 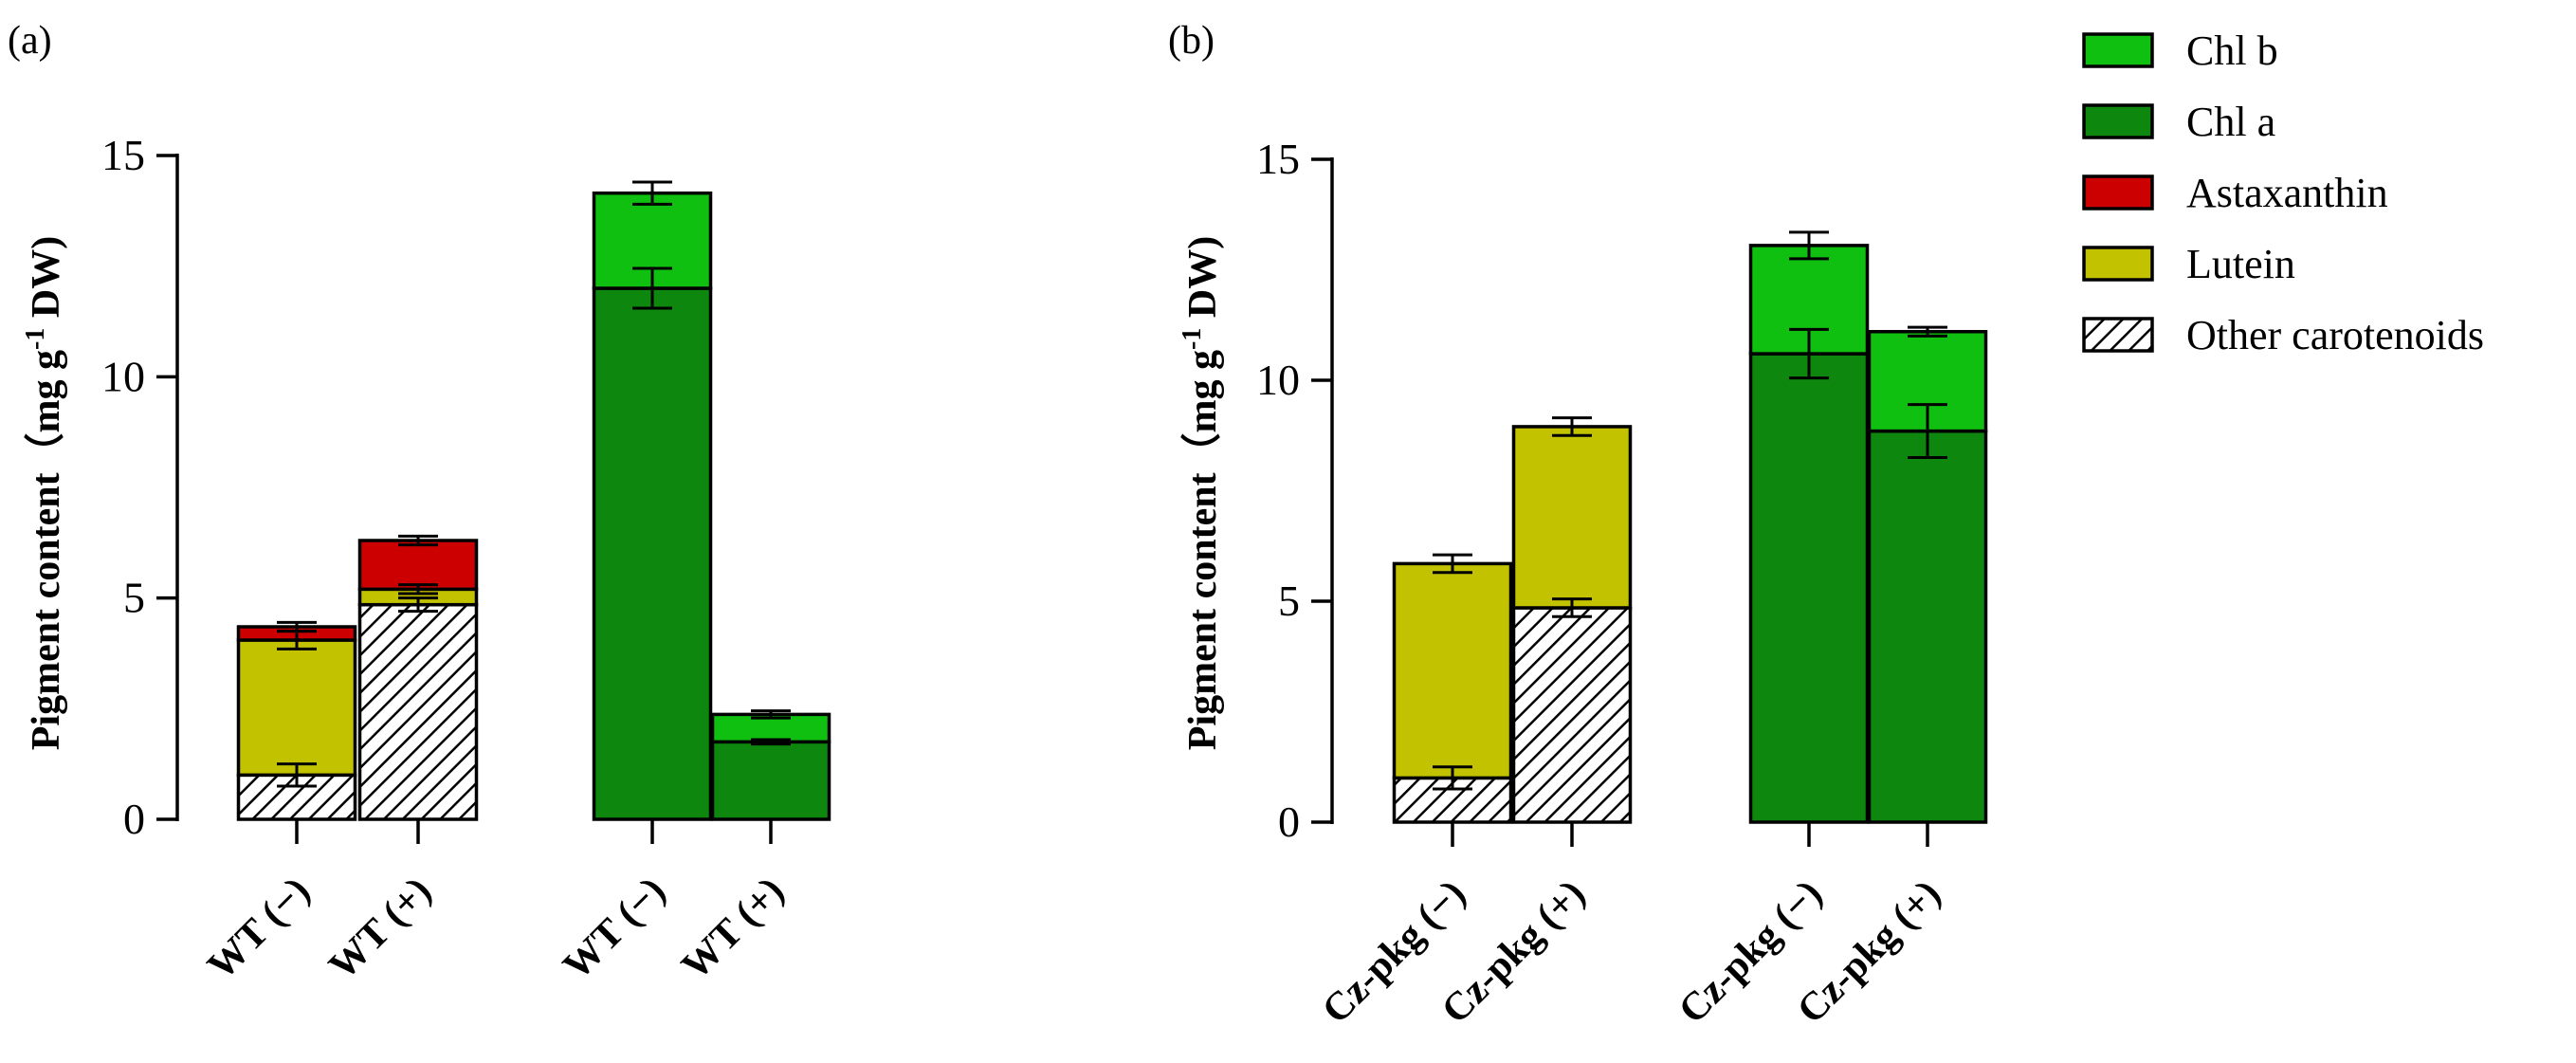 I want to click on panel-a-error-bars, so click(x=534, y=484).